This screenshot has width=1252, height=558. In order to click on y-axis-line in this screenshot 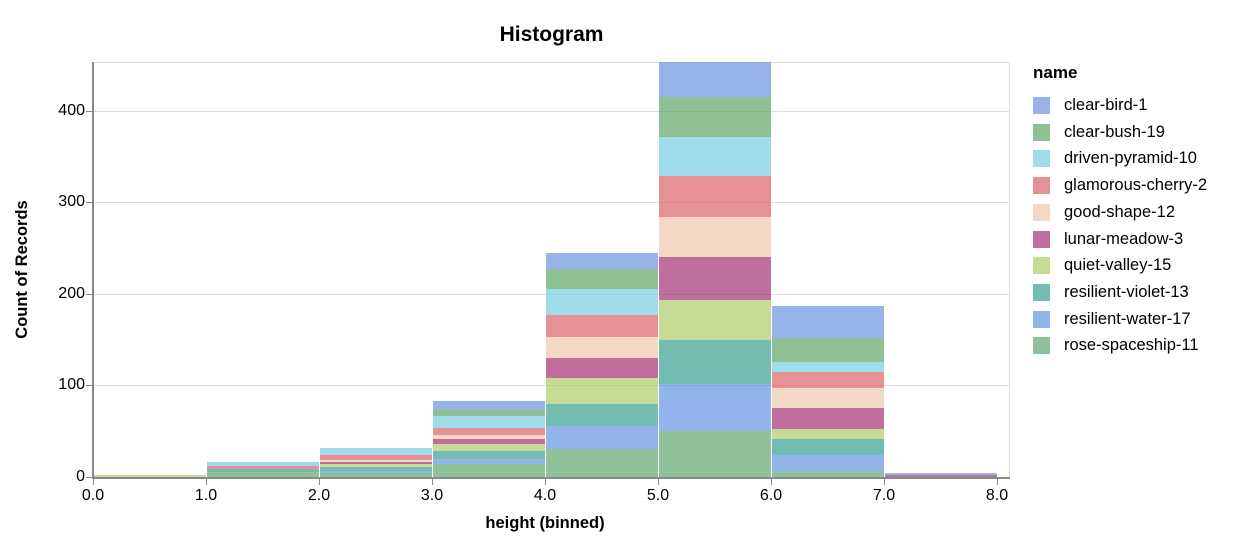, I will do `click(93, 270)`.